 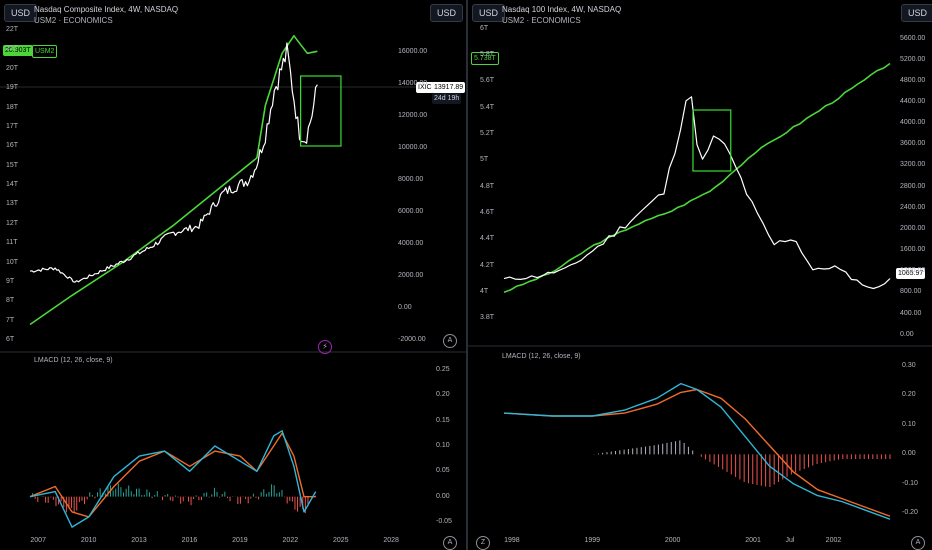 What do you see at coordinates (562, 9) in the screenshot?
I see `right-chart-title: Nasdaq 100 Index, 4W, NASDAQ` at bounding box center [562, 9].